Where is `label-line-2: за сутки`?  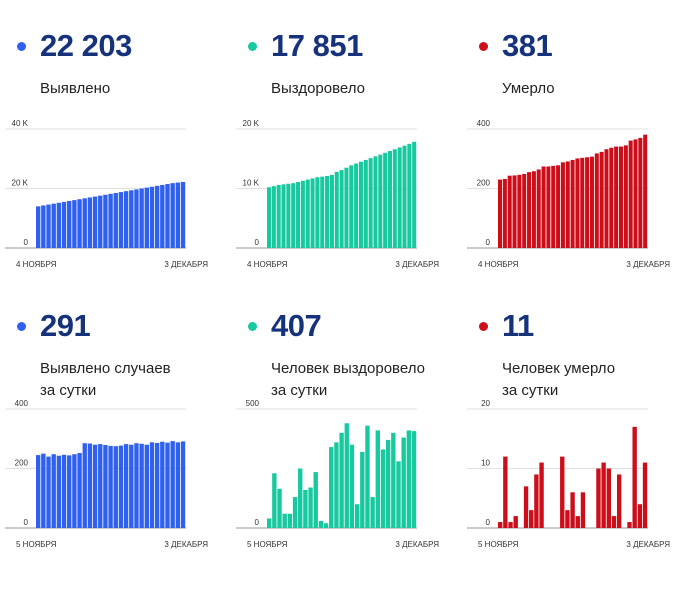
label-line-2: за сутки is located at coordinates (68, 390).